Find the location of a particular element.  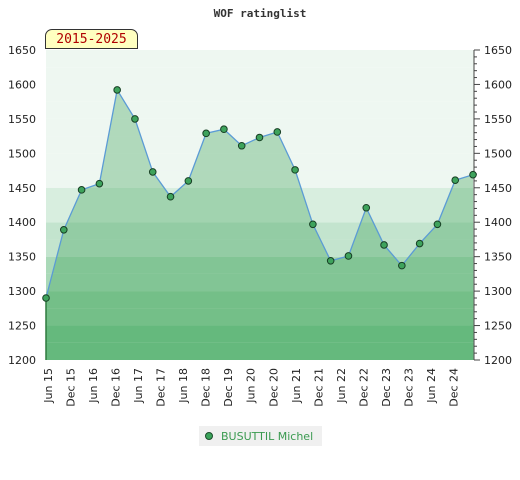

legend: BUSUTTIL Michel is located at coordinates (260, 436).